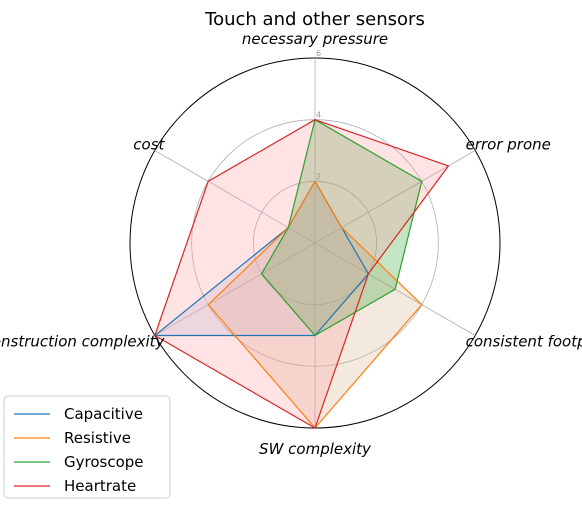  I want to click on radial-tick-label: 6, so click(318, 53).